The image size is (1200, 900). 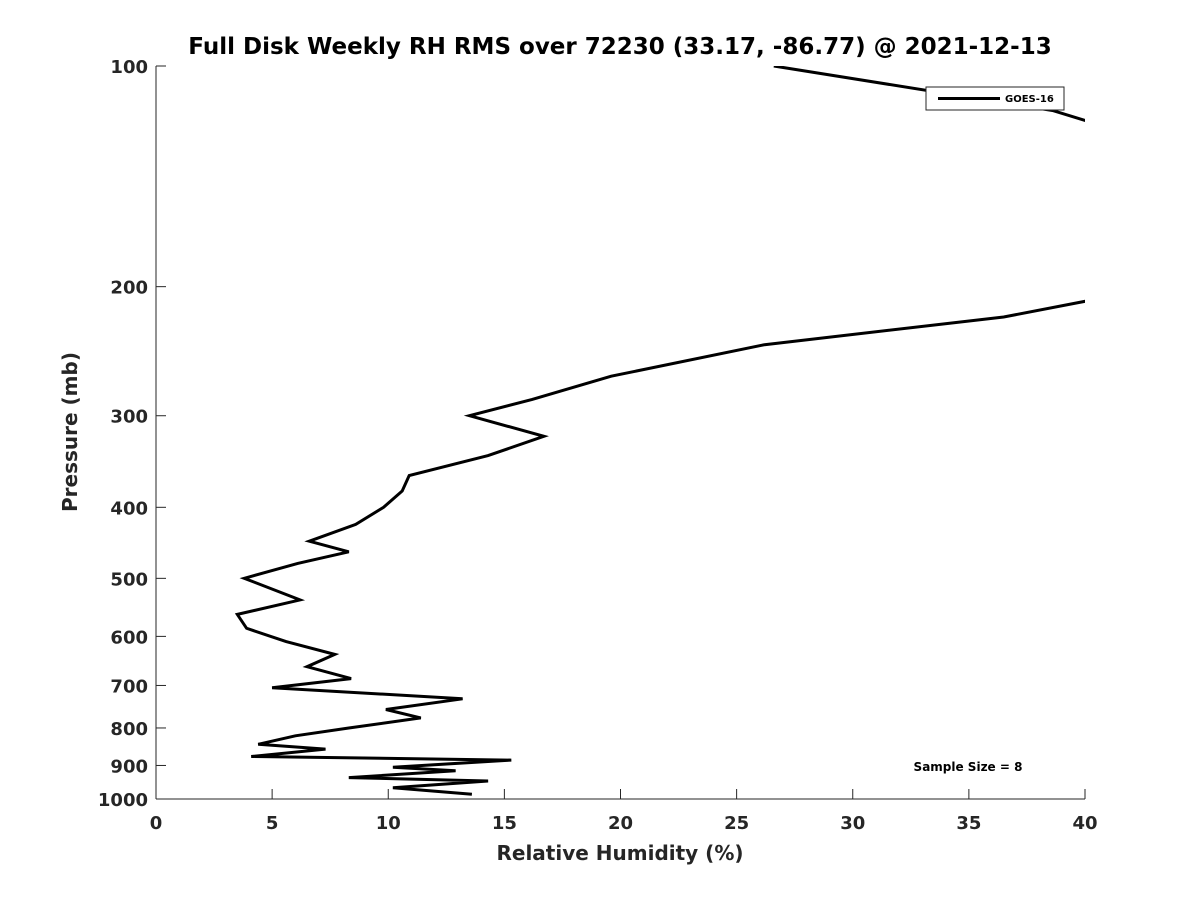 I want to click on x-tick-label: 10, so click(x=388, y=823).